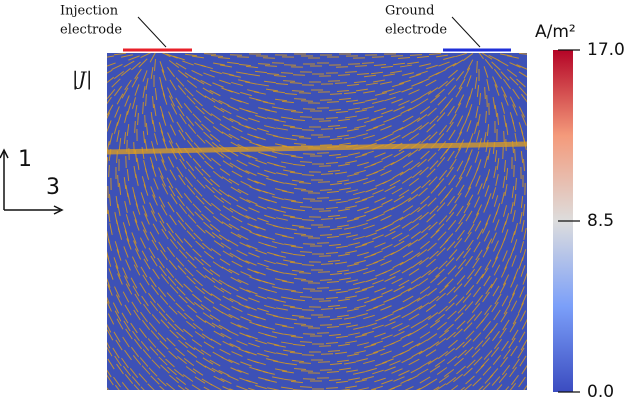 The image size is (640, 416). What do you see at coordinates (89, 11) in the screenshot?
I see `injection-label: Injection` at bounding box center [89, 11].